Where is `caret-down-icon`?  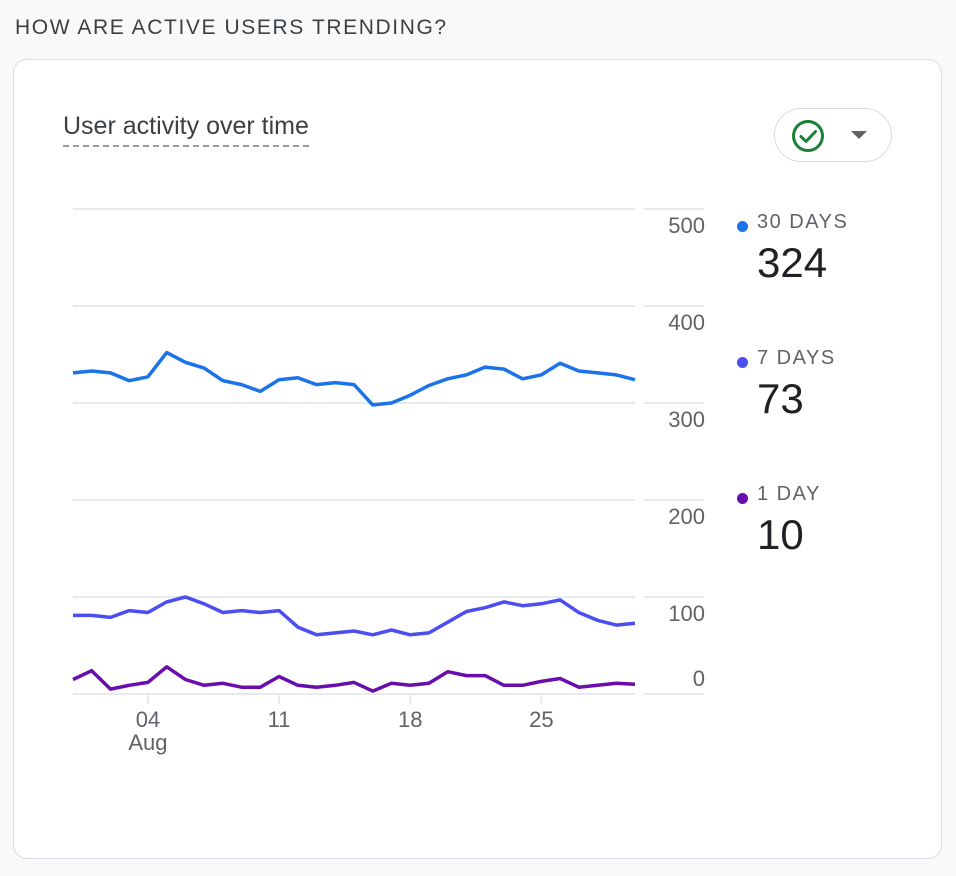
caret-down-icon is located at coordinates (859, 135).